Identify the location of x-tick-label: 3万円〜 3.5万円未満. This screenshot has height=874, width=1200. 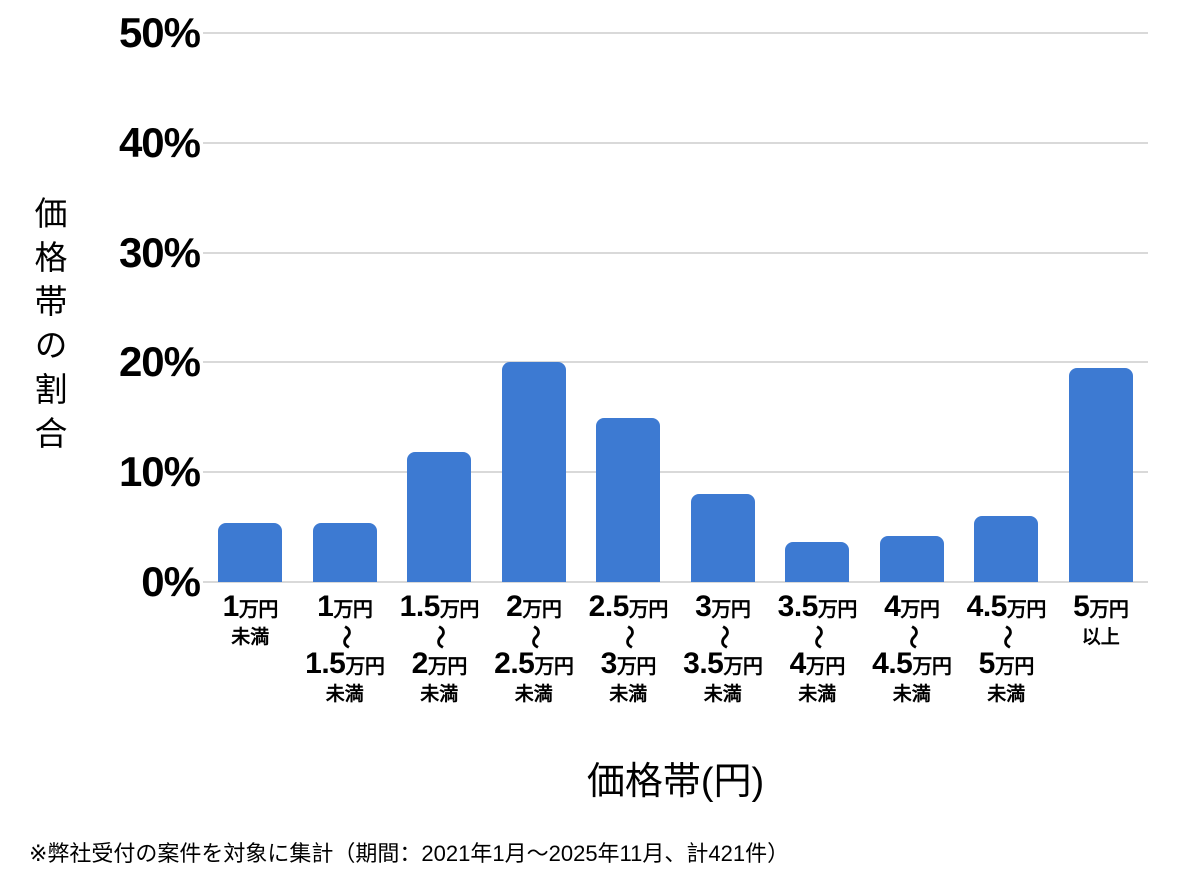
(723, 649).